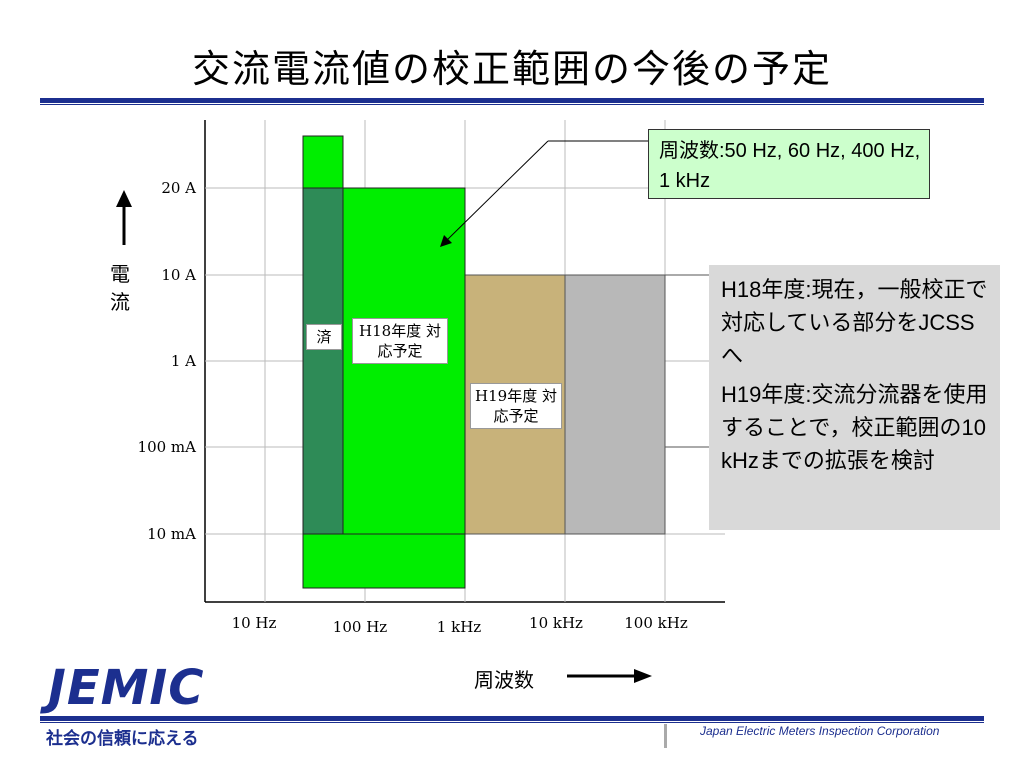 The width and height of the screenshot is (1024, 768). Describe the element at coordinates (504, 680) in the screenshot. I see `x-axis-title: 周波数` at that location.